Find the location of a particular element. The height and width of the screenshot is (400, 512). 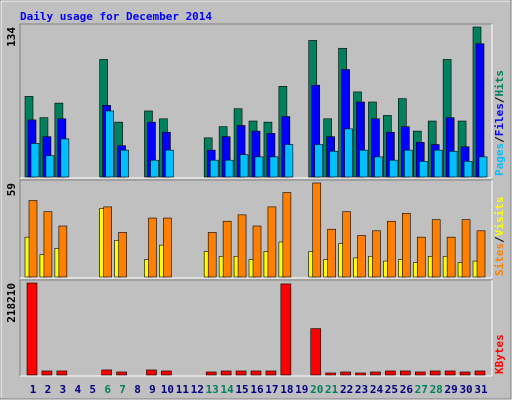

legend-entry: Sites is located at coordinates (499, 259).